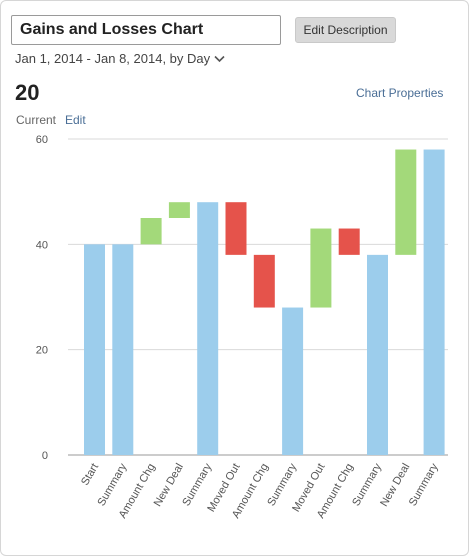 Image resolution: width=469 pixels, height=556 pixels. Describe the element at coordinates (345, 30) in the screenshot. I see `edit-description-button: Edit Description` at that location.